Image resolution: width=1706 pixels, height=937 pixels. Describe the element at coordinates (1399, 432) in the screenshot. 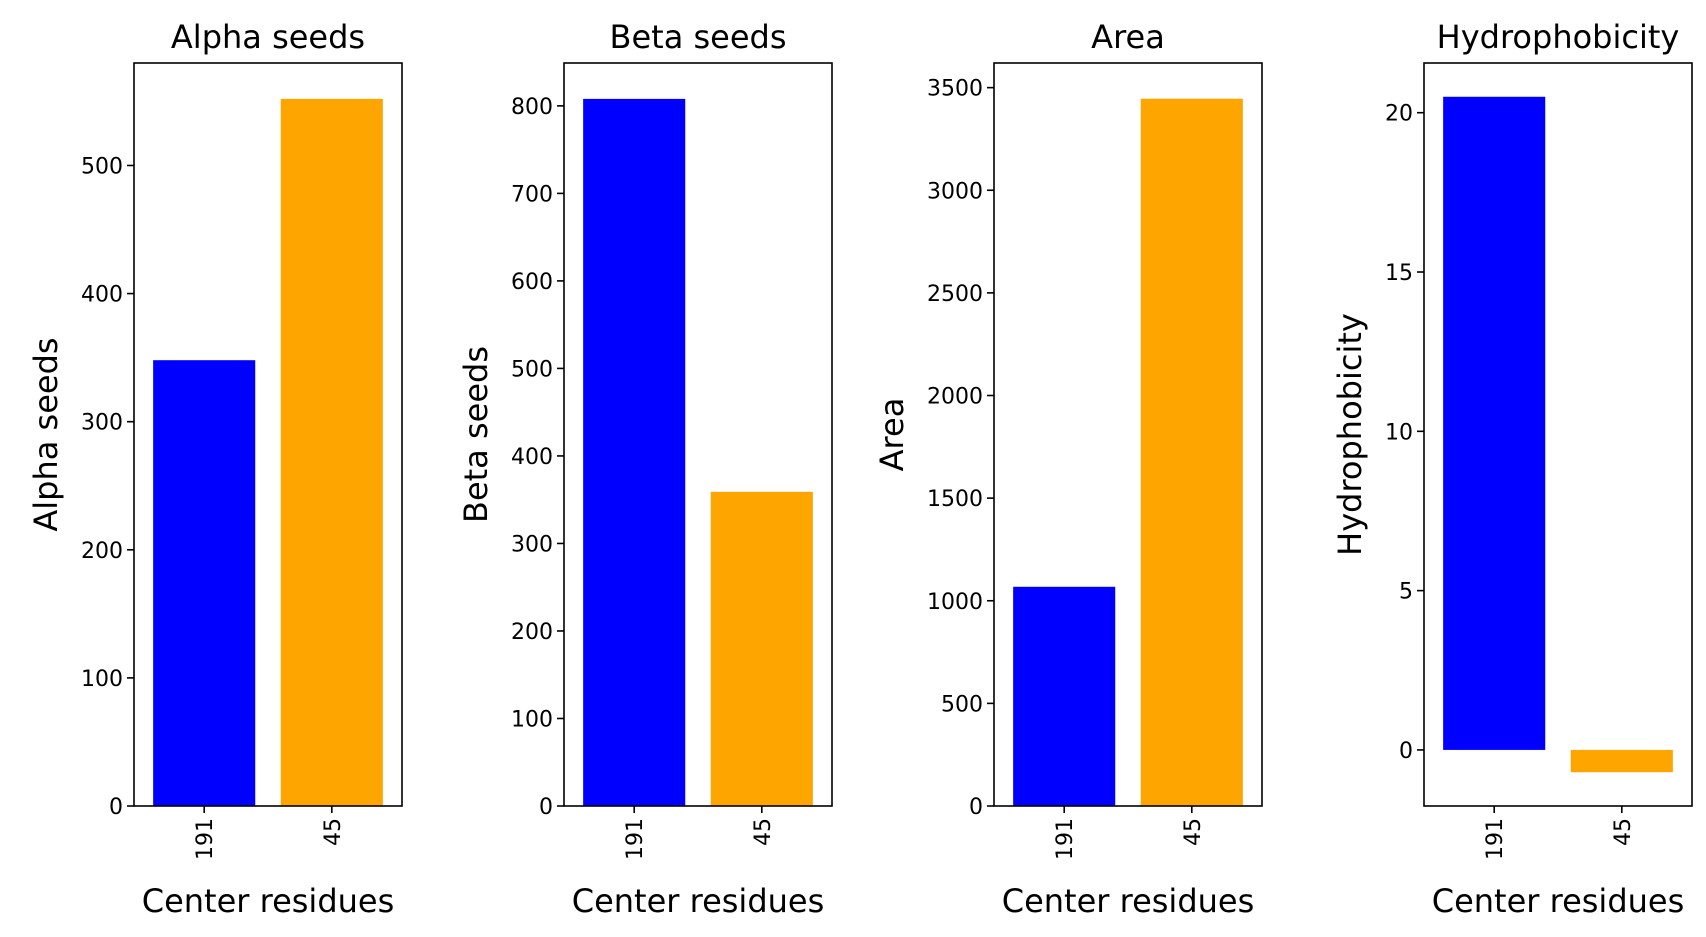

I see `y-tick-label: 10` at that location.